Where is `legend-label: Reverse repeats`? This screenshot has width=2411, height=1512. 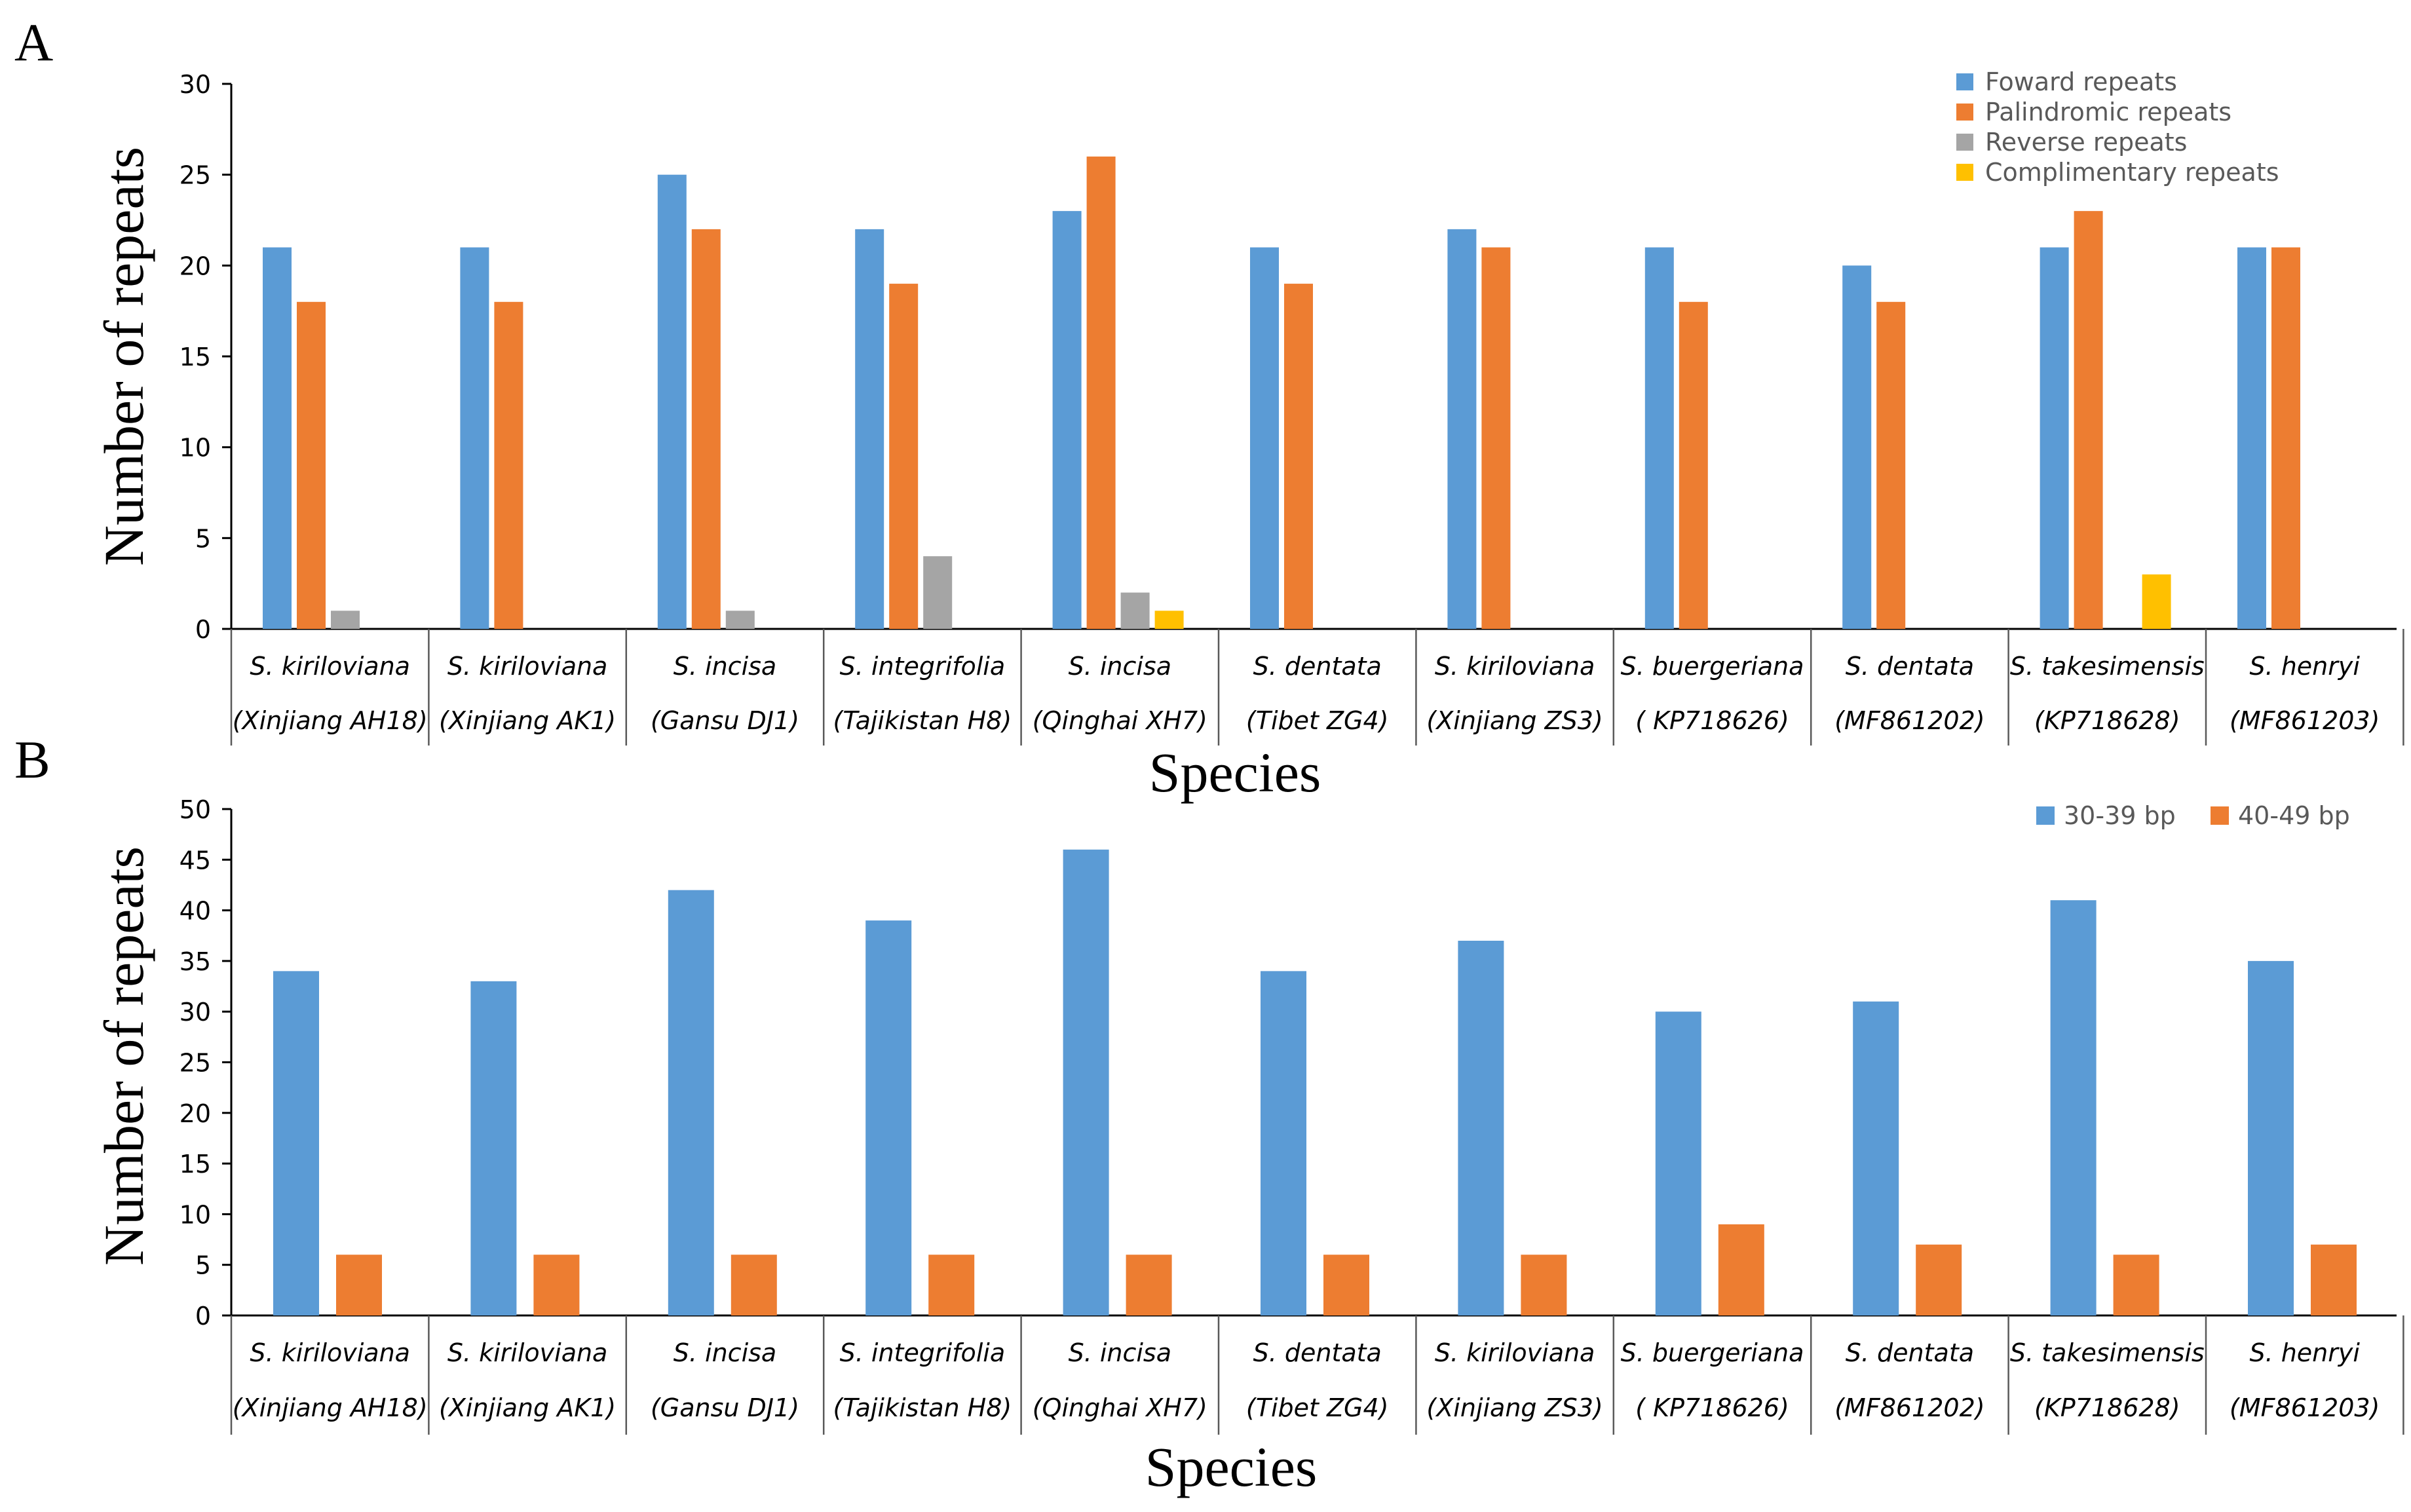 legend-label: Reverse repeats is located at coordinates (2086, 142).